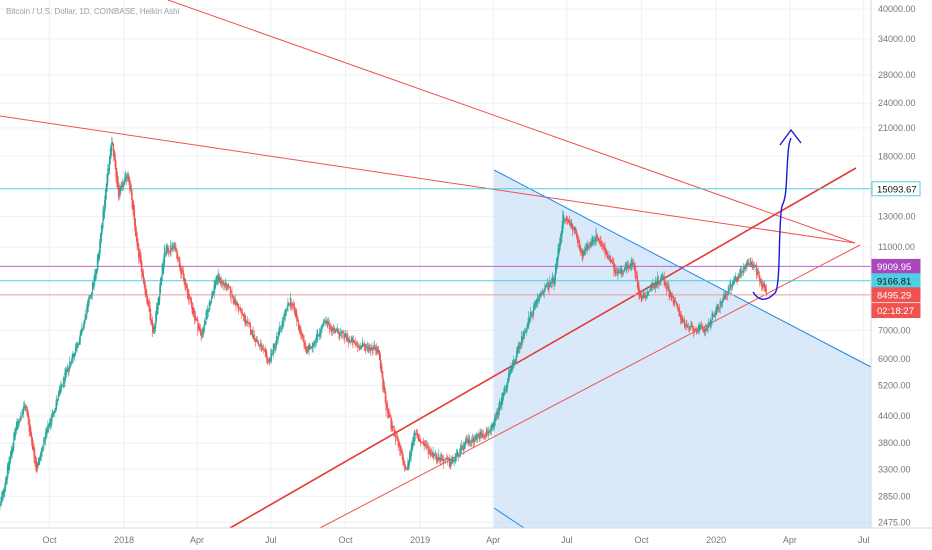 Image resolution: width=932 pixels, height=550 pixels. Describe the element at coordinates (897, 189) in the screenshot. I see `price-badge-label: 15093.67` at that location.